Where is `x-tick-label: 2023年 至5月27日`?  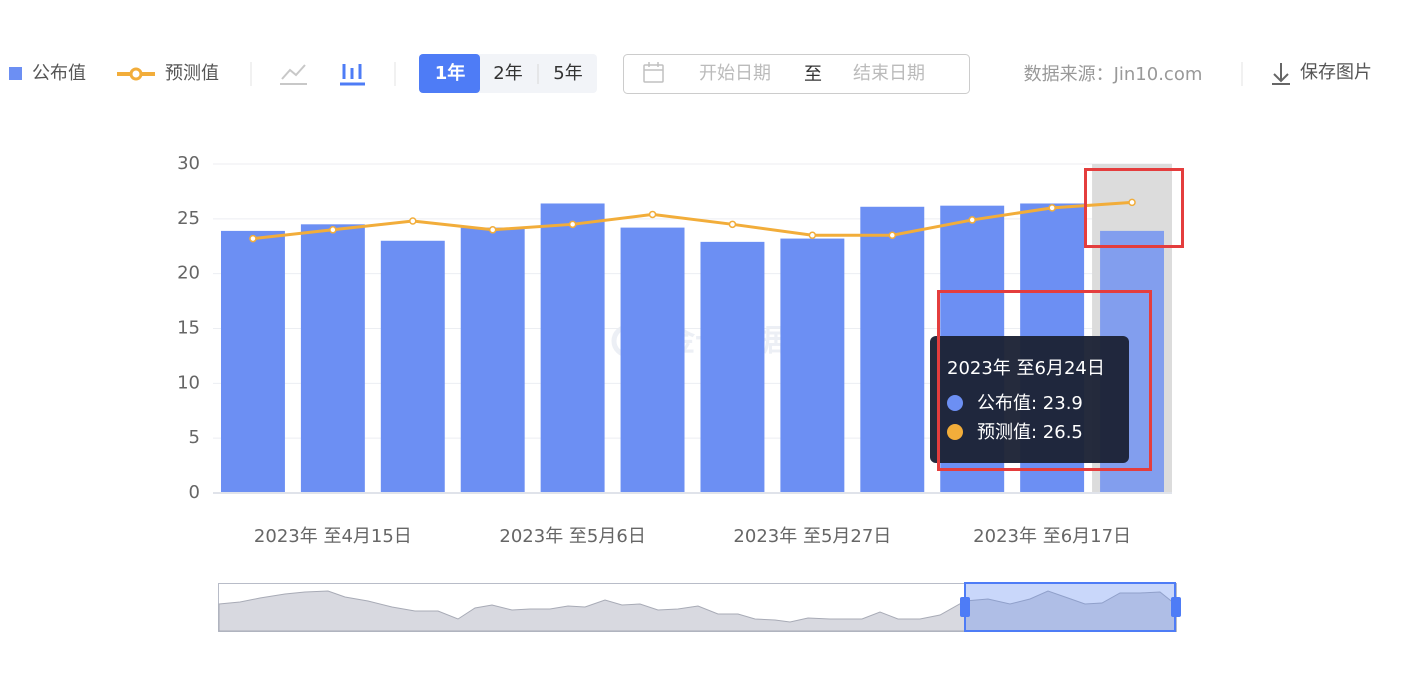 x-tick-label: 2023年 至5月27日 is located at coordinates (812, 536).